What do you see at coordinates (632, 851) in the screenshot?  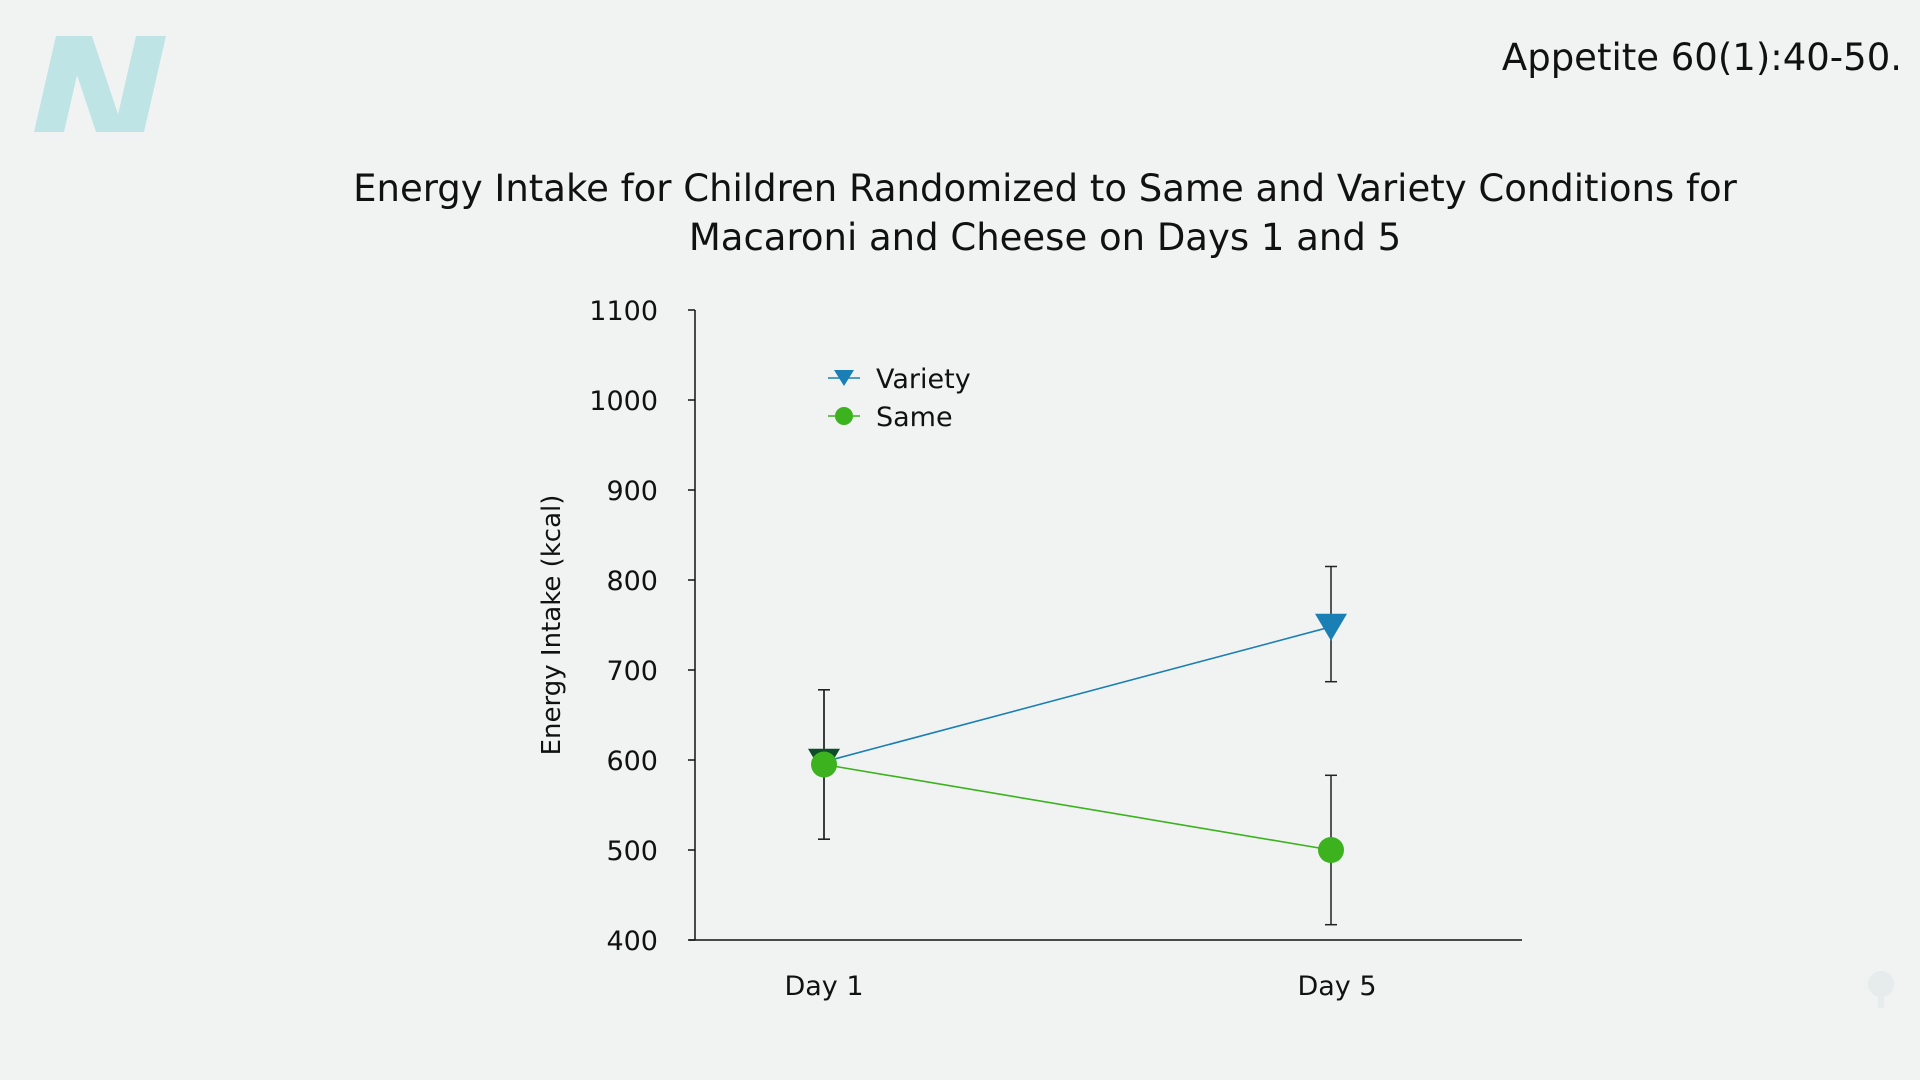 I see `y-tick-label: 500` at bounding box center [632, 851].